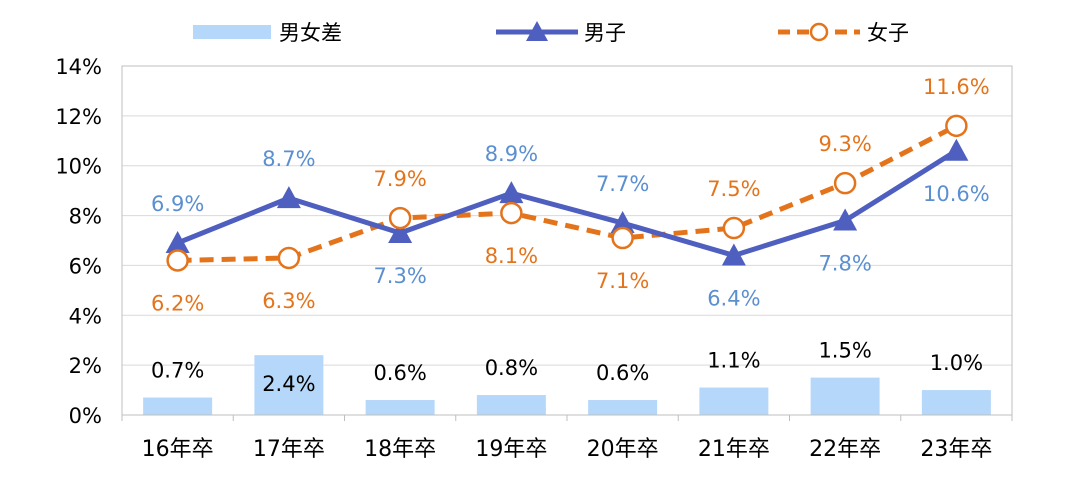 The height and width of the screenshot is (487, 1077). What do you see at coordinates (78, 167) in the screenshot?
I see `y-tick-label: 10%` at bounding box center [78, 167].